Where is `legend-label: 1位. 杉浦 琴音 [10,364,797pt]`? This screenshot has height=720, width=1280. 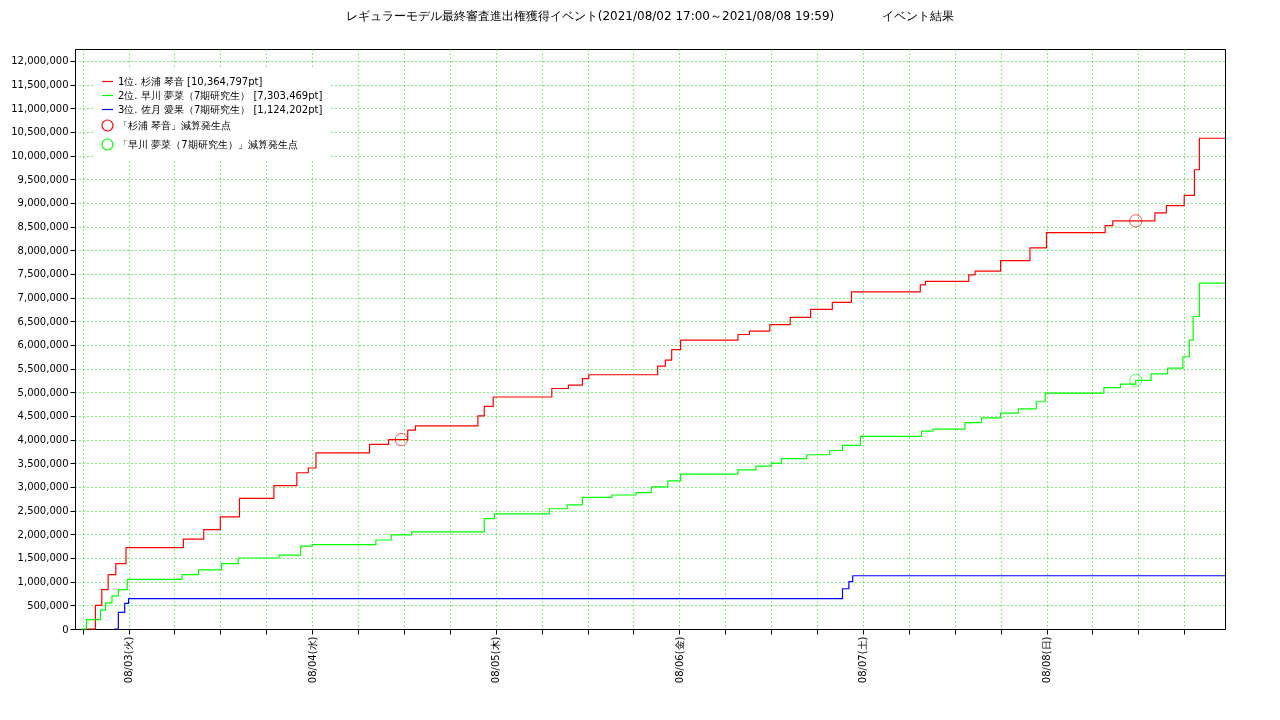 legend-label: 1位. 杉浦 琴音 [10,364,797pt] is located at coordinates (190, 81).